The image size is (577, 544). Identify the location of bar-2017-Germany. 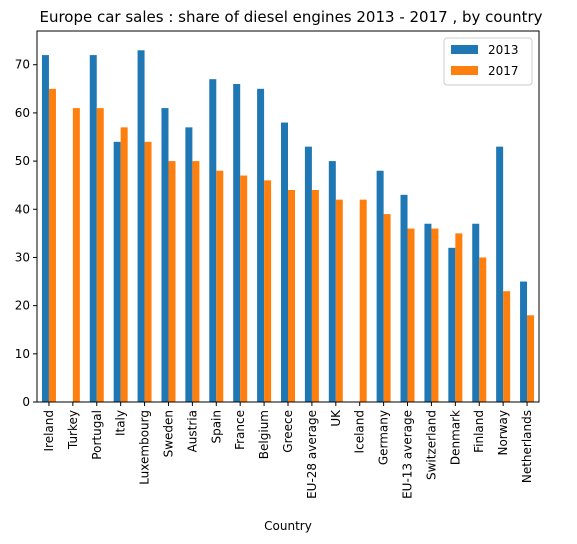
(387, 308).